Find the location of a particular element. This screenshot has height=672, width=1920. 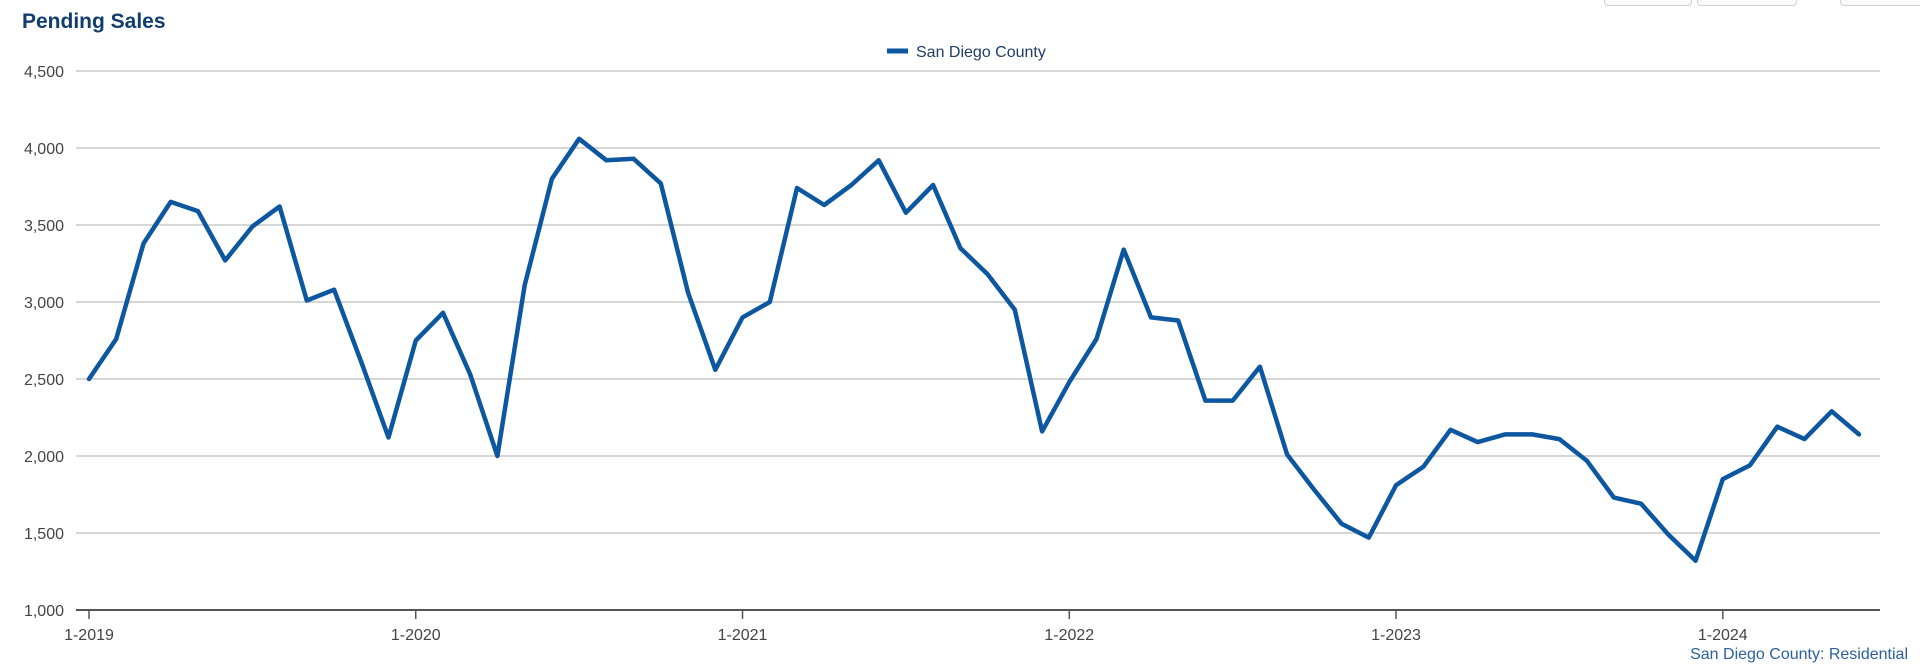

y-tick-label: 3,000 is located at coordinates (44, 303).